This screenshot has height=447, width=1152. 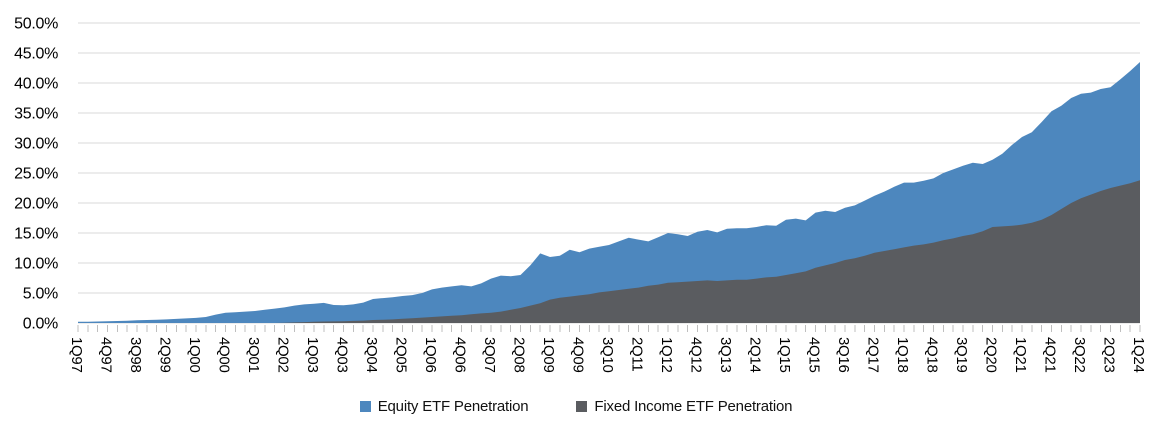 I want to click on x-tick-label: 4Q03, so click(x=342, y=355).